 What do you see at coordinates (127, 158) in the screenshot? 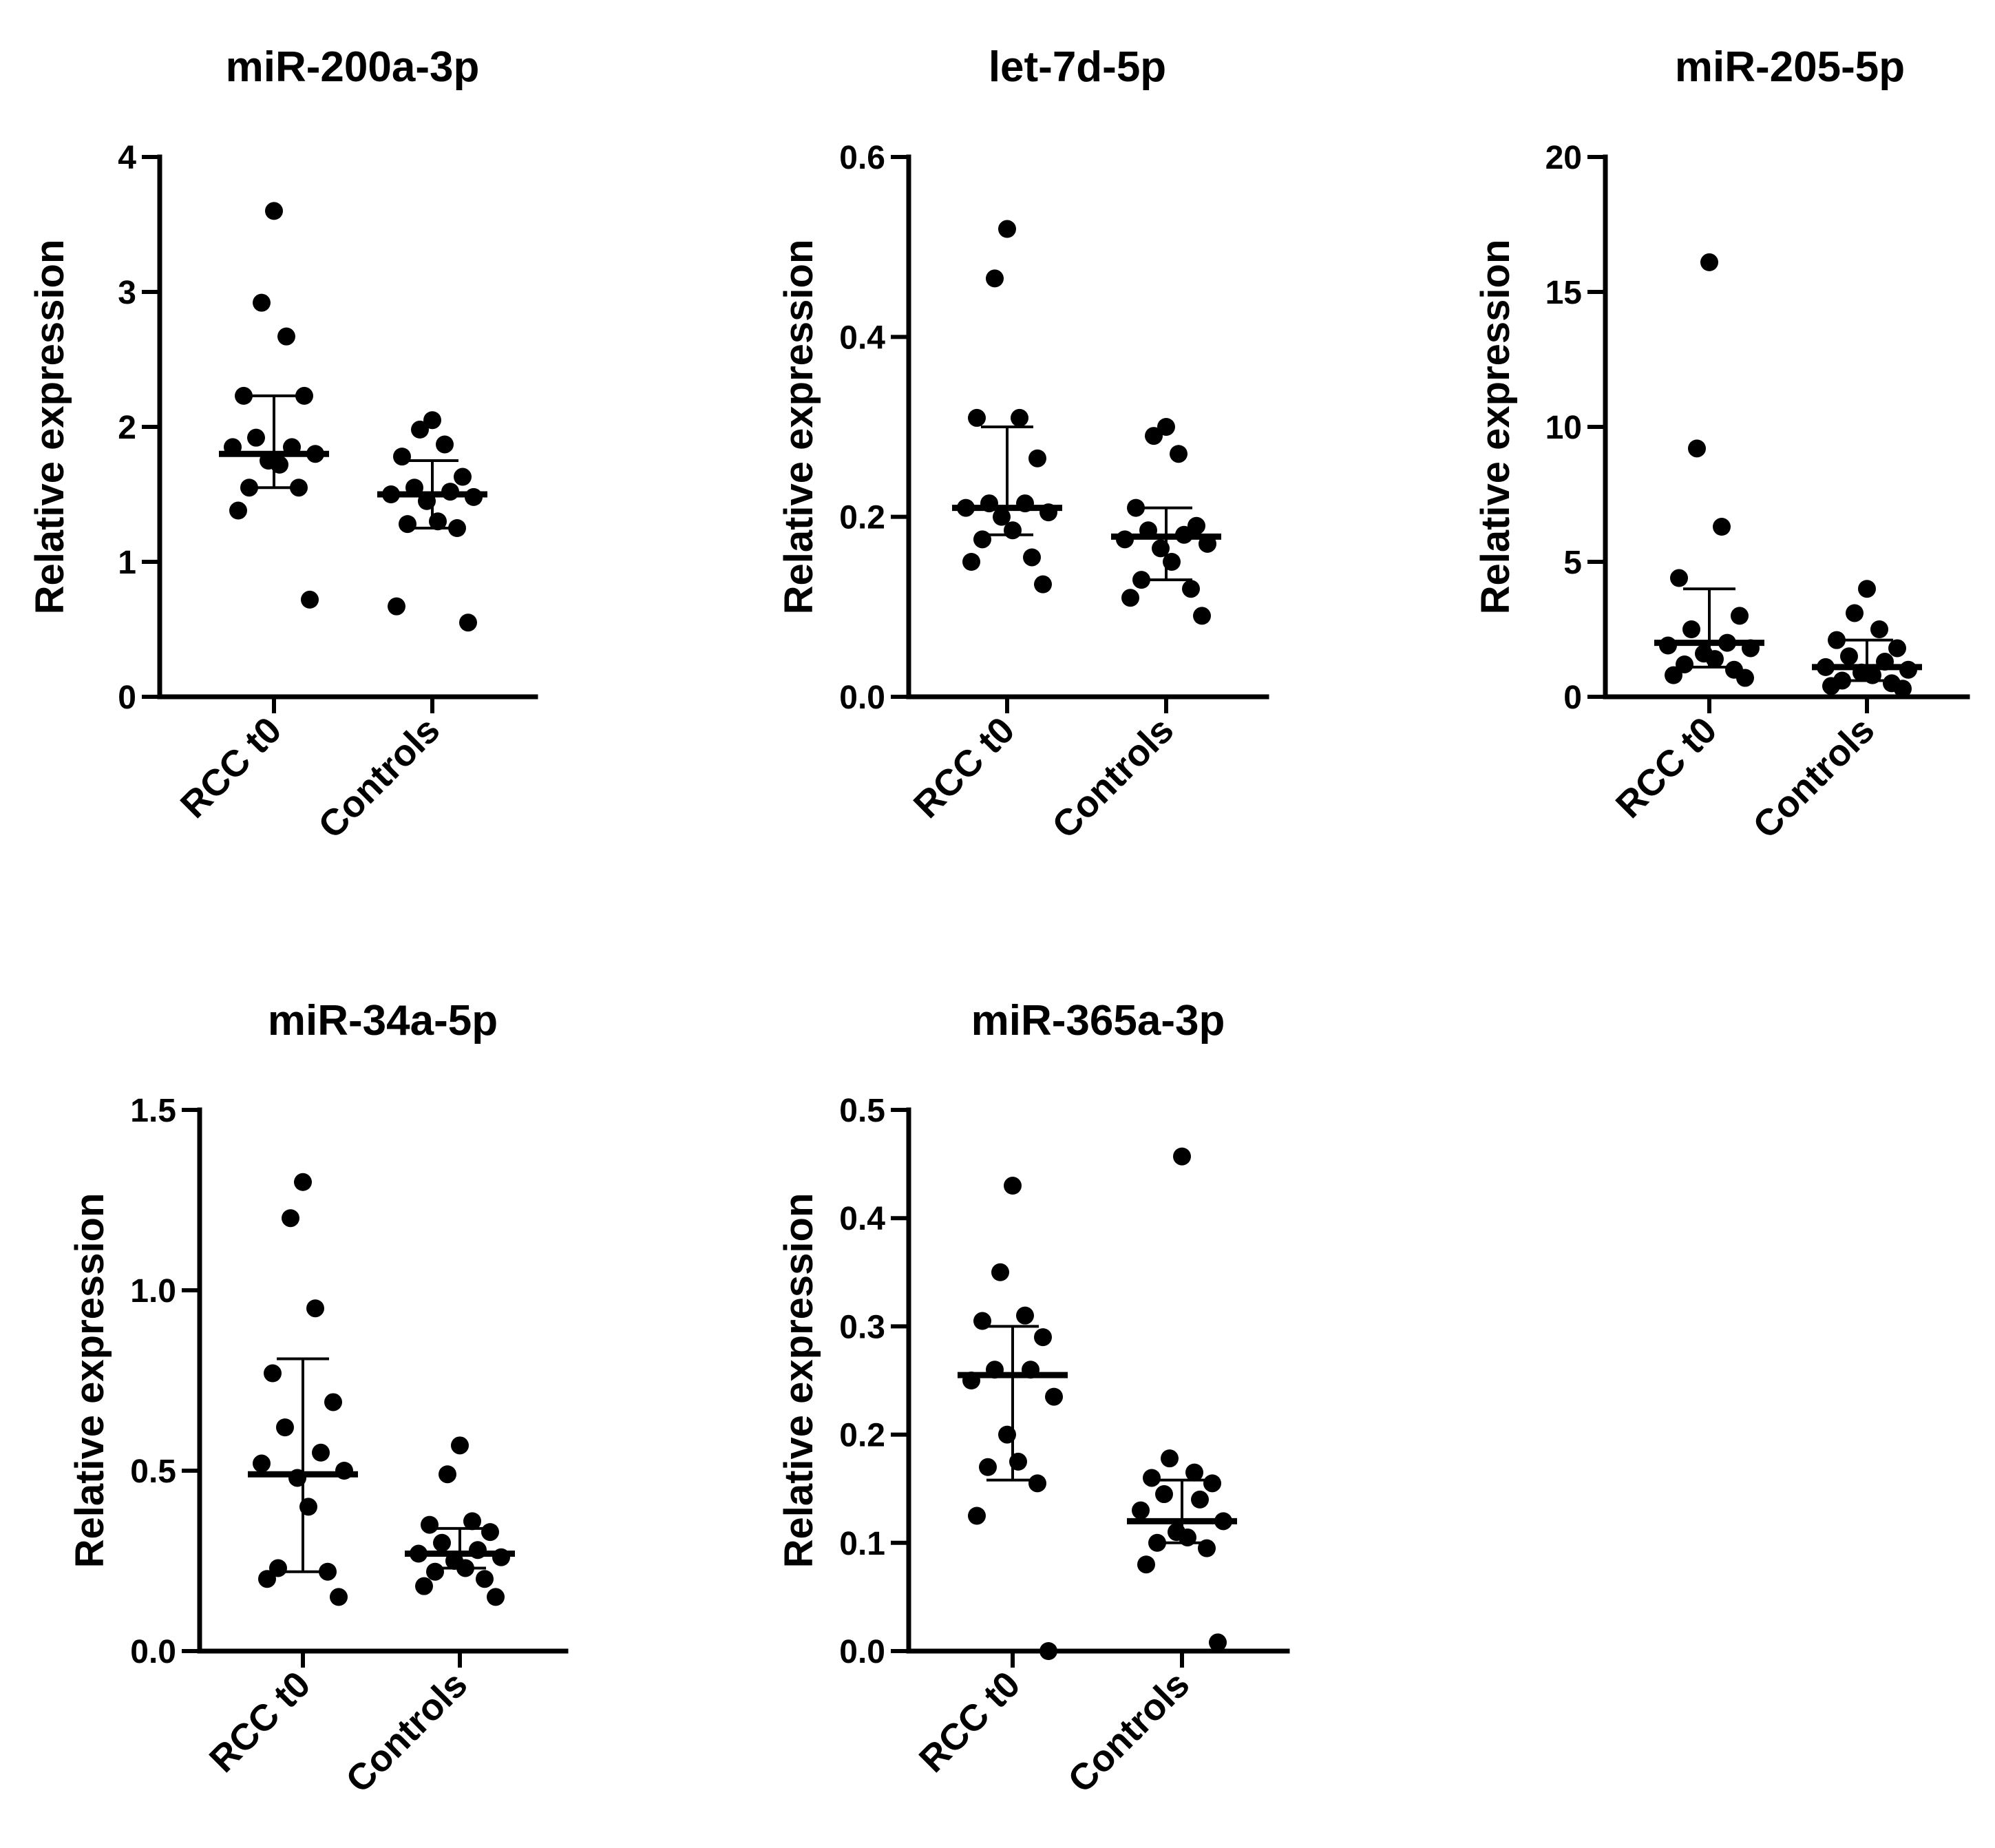
I see `y-tick-label: 4` at bounding box center [127, 158].